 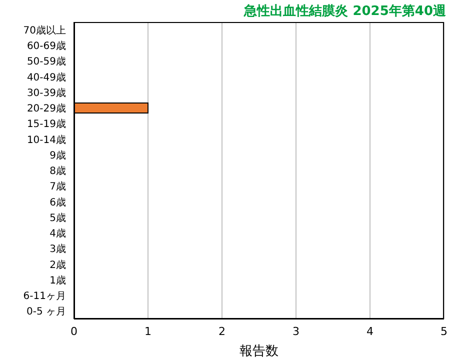 What do you see at coordinates (46, 77) in the screenshot?
I see `y-tick-label: 40-49歳` at bounding box center [46, 77].